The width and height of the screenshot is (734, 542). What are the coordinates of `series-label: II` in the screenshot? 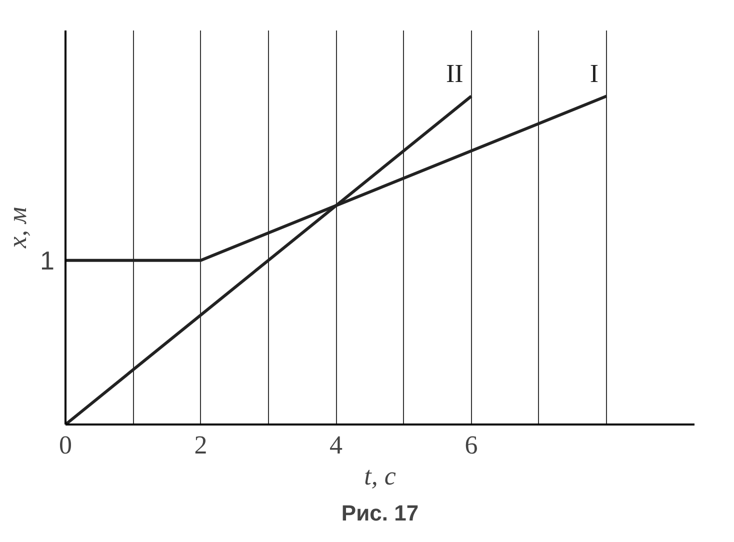 It's located at (455, 73).